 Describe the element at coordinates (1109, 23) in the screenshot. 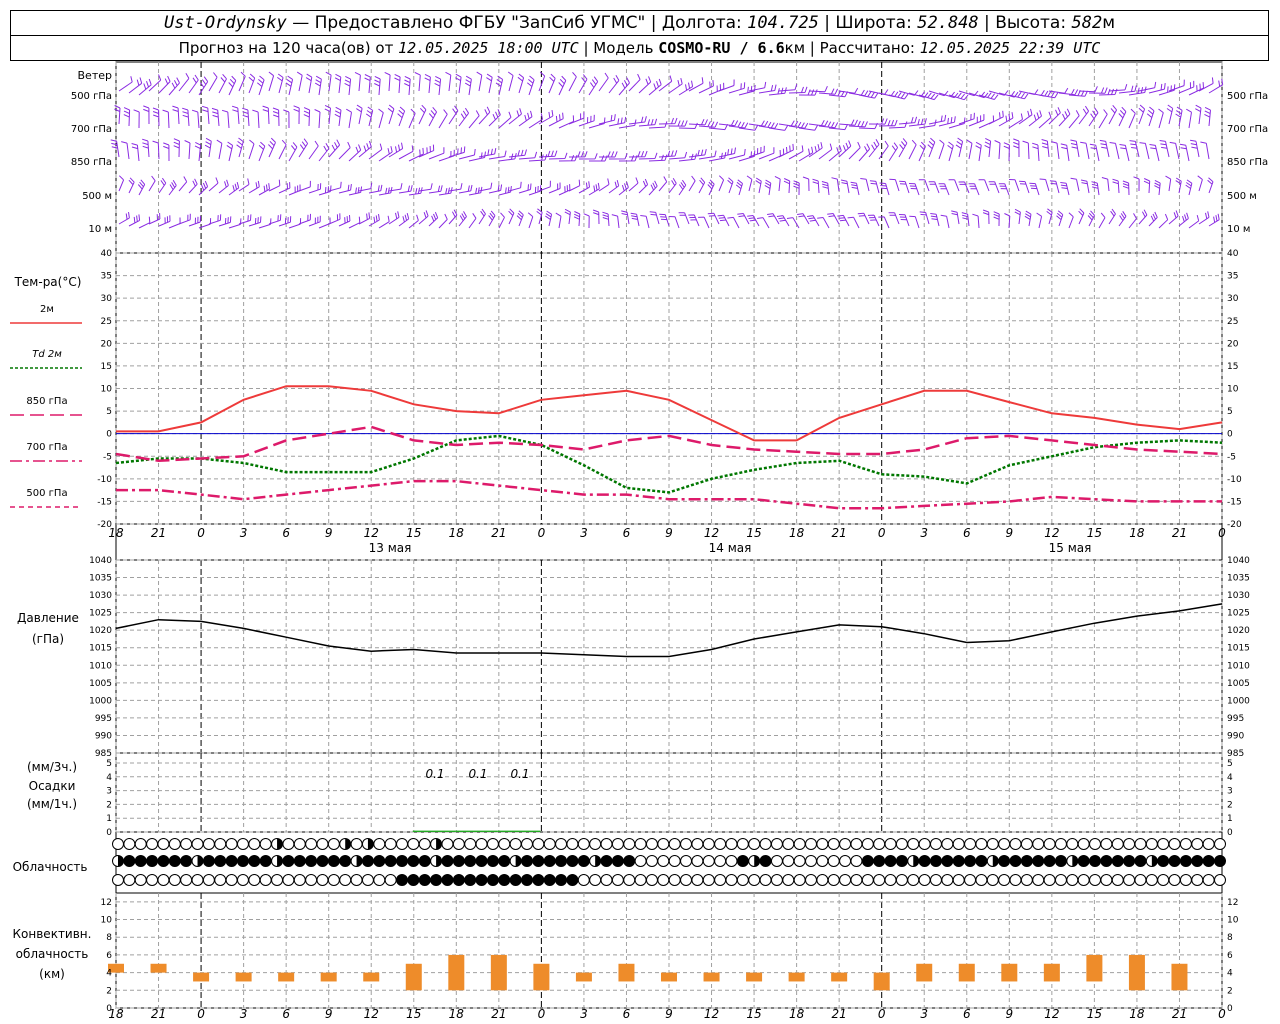

I see `altitude-unit: м` at that location.